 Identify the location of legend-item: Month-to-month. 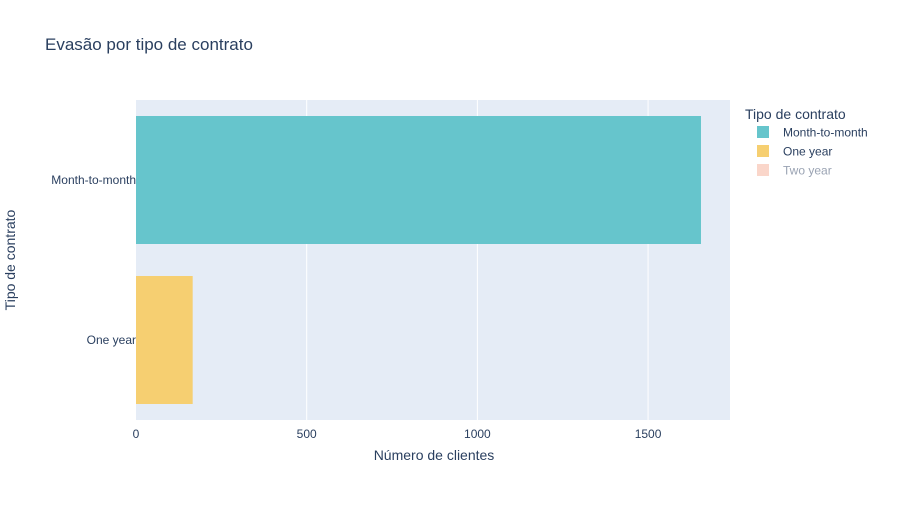
(812, 133).